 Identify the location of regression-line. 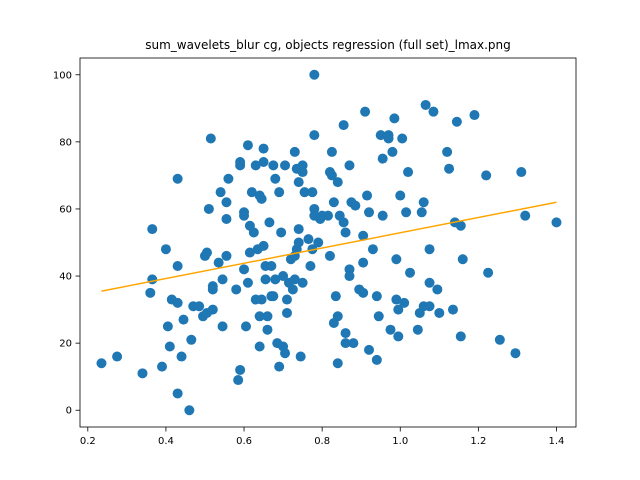
(329, 246).